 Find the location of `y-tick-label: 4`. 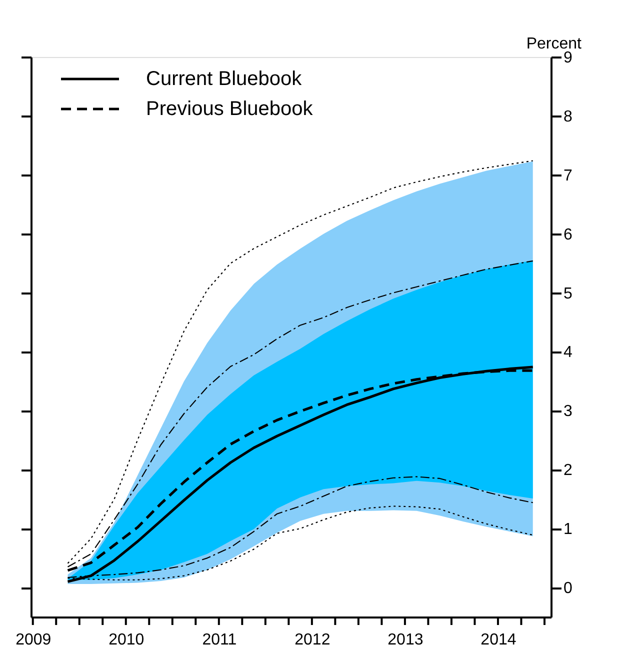

y-tick-label: 4 is located at coordinates (568, 353).